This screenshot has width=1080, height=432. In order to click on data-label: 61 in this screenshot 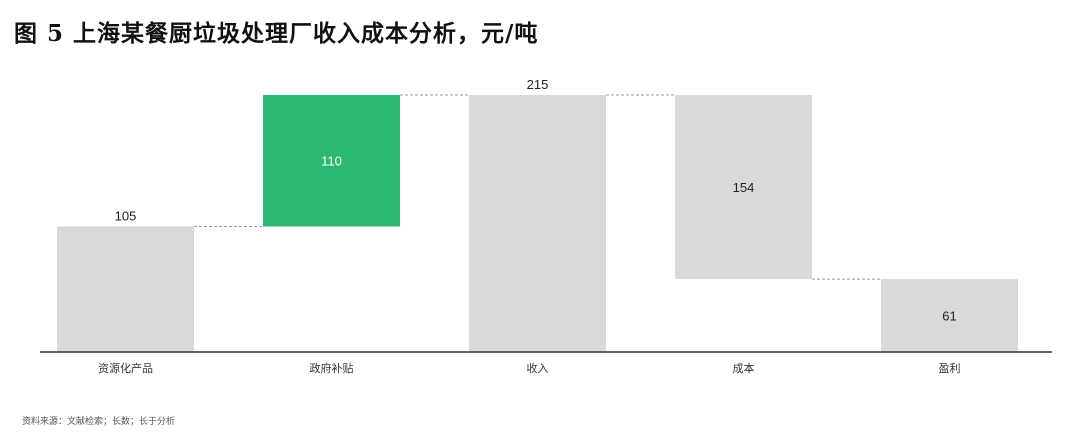, I will do `click(949, 316)`.